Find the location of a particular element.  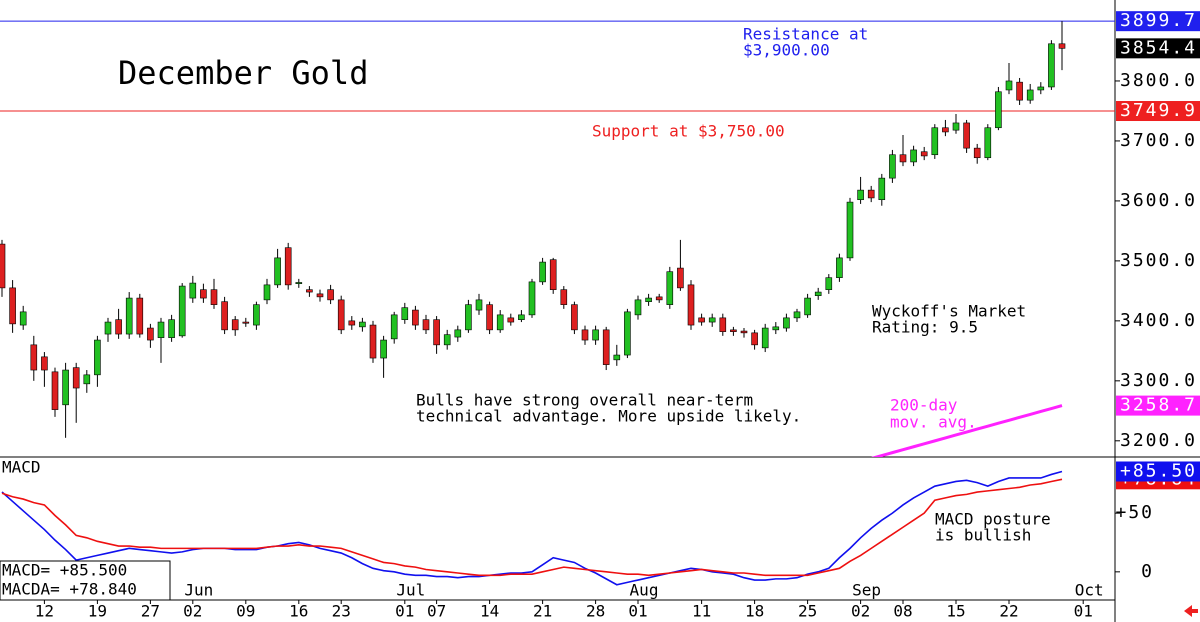

y-tick-label: 3800.0 is located at coordinates (1158, 80).